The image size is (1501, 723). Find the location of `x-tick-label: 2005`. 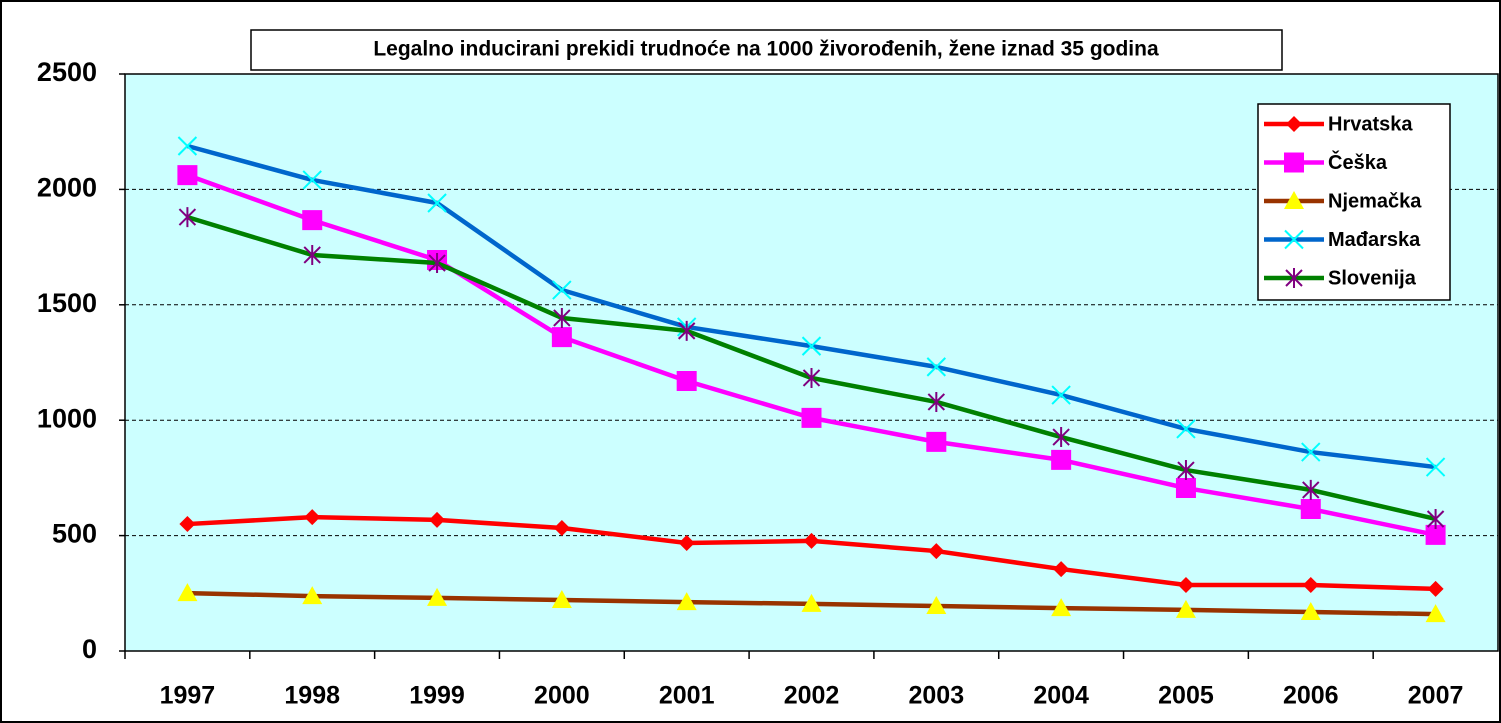

x-tick-label: 2005 is located at coordinates (1186, 696).